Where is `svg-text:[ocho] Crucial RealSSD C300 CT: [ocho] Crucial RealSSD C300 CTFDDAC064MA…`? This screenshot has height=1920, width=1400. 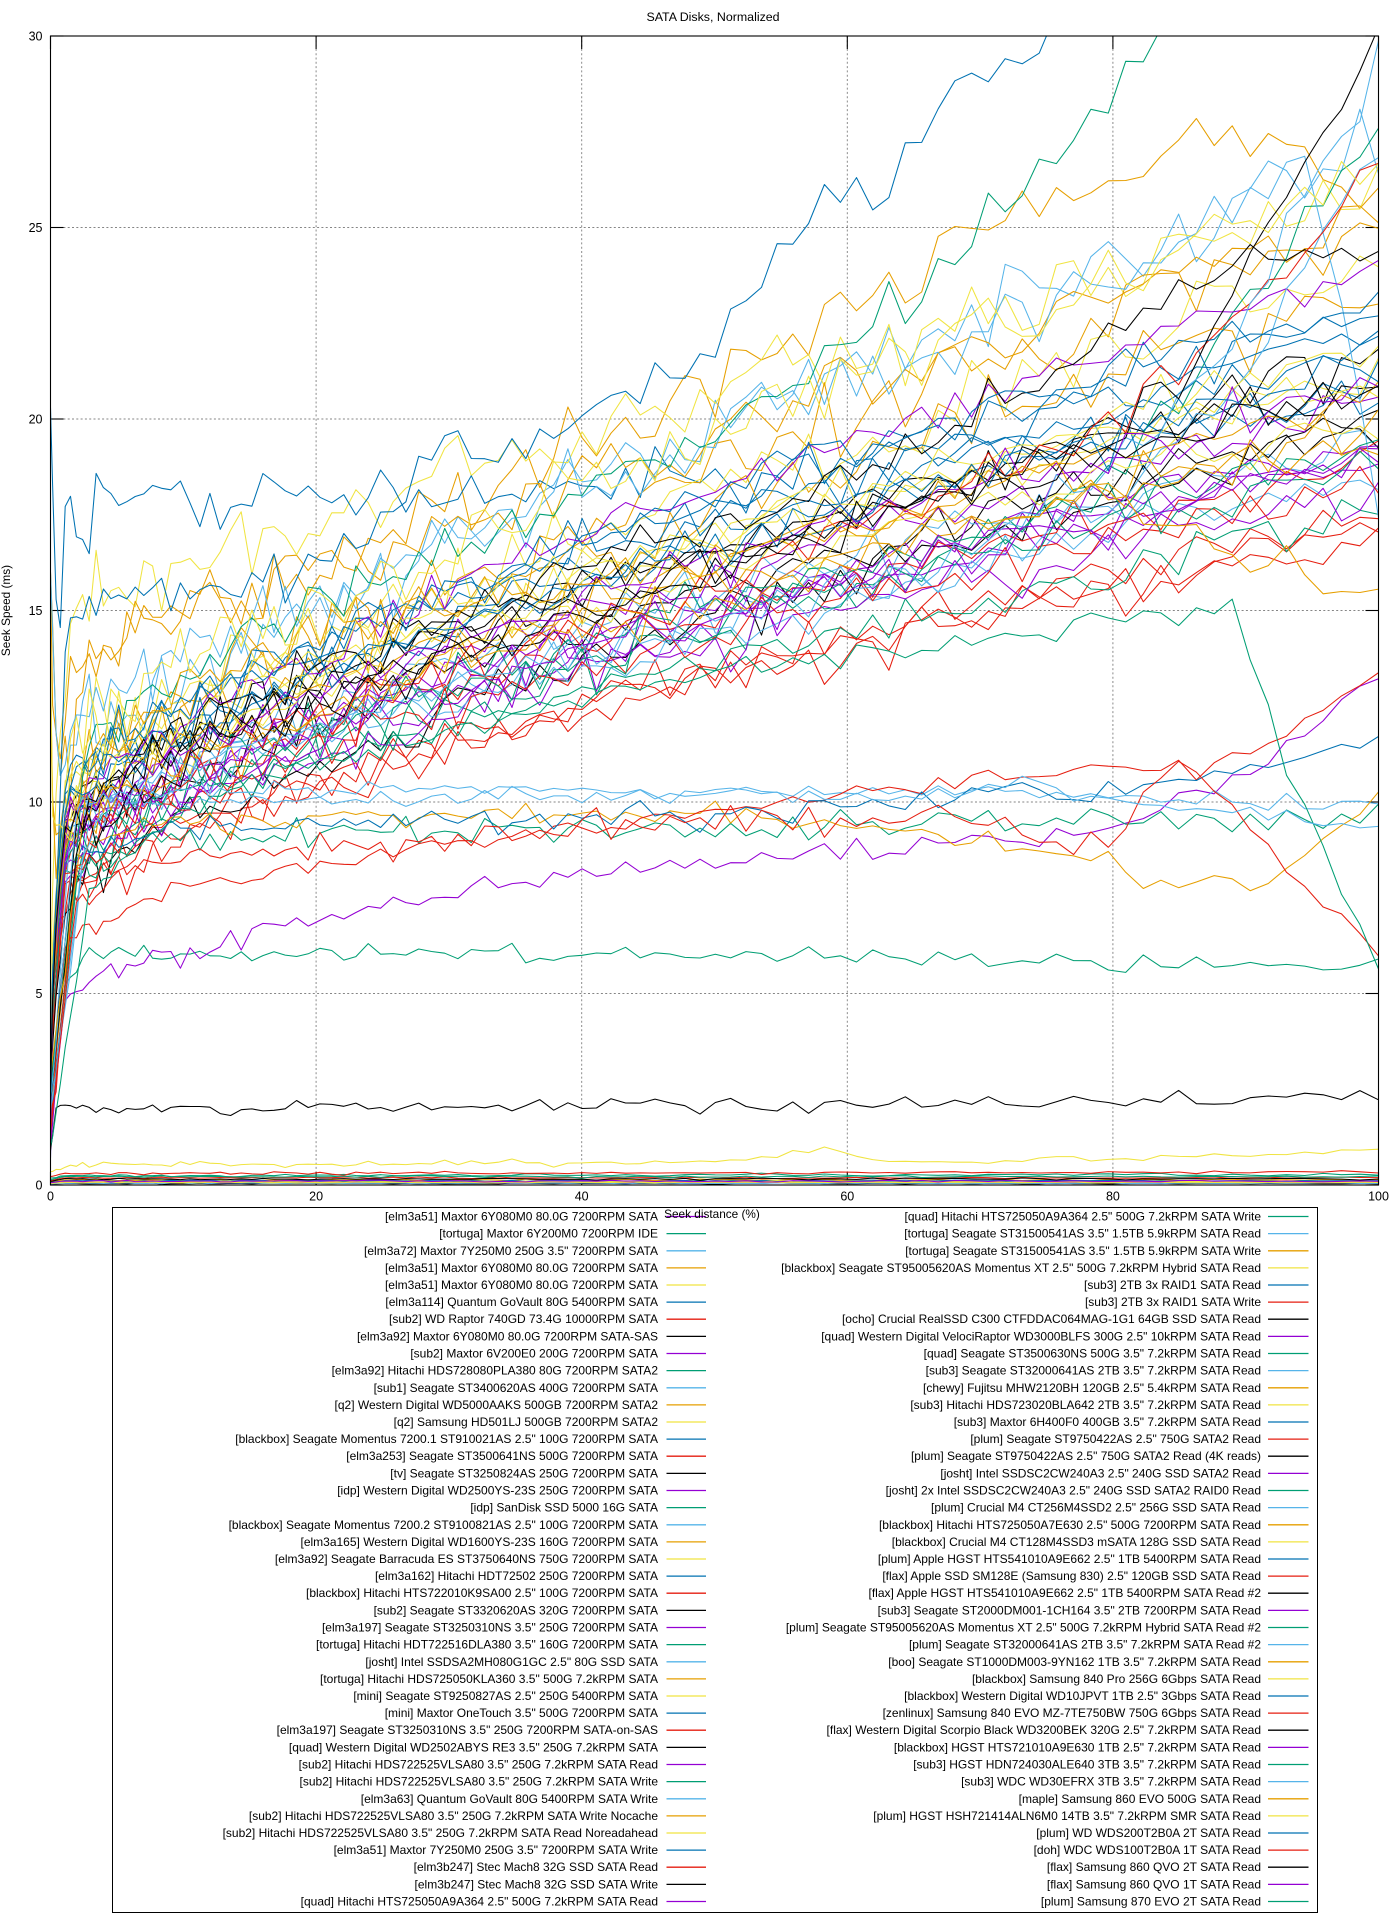 svg-text:[ocho] Crucial RealSSD C300 CT: [ocho] Crucial RealSSD C300 CTFDDAC064MA… is located at coordinates (1051, 1319).